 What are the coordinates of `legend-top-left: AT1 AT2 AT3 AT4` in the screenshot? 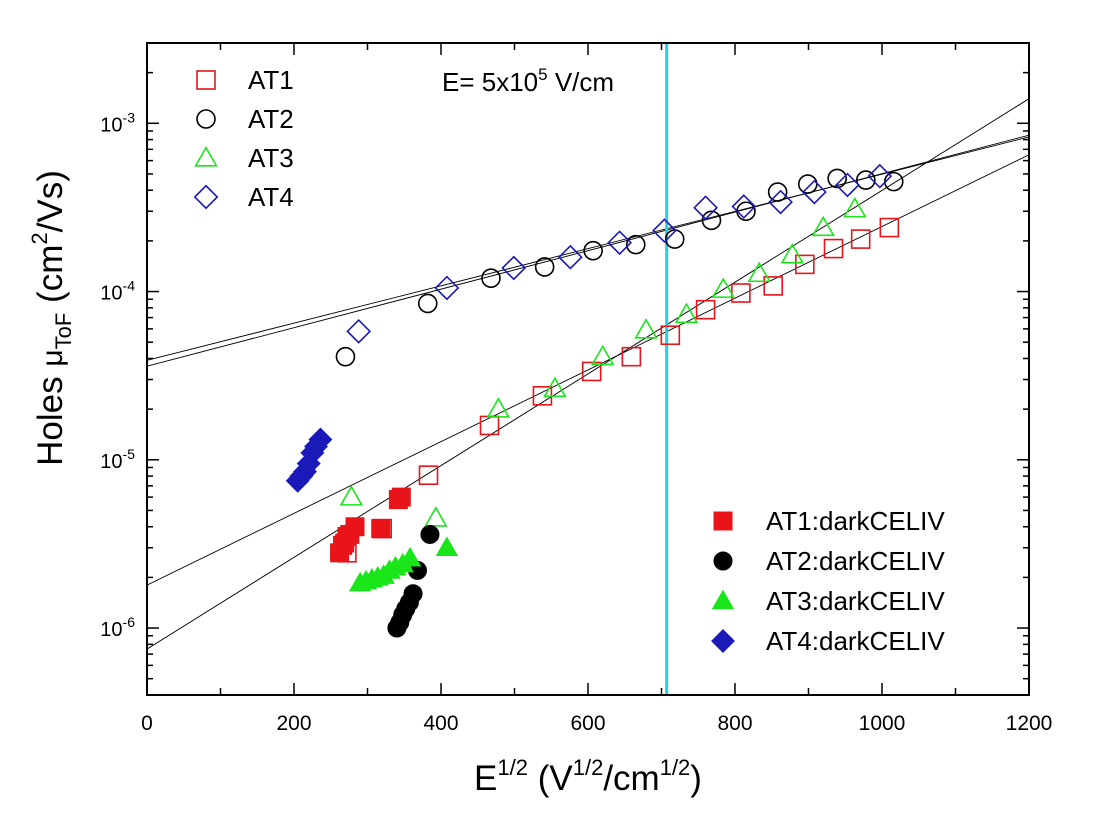 It's located at (243, 138).